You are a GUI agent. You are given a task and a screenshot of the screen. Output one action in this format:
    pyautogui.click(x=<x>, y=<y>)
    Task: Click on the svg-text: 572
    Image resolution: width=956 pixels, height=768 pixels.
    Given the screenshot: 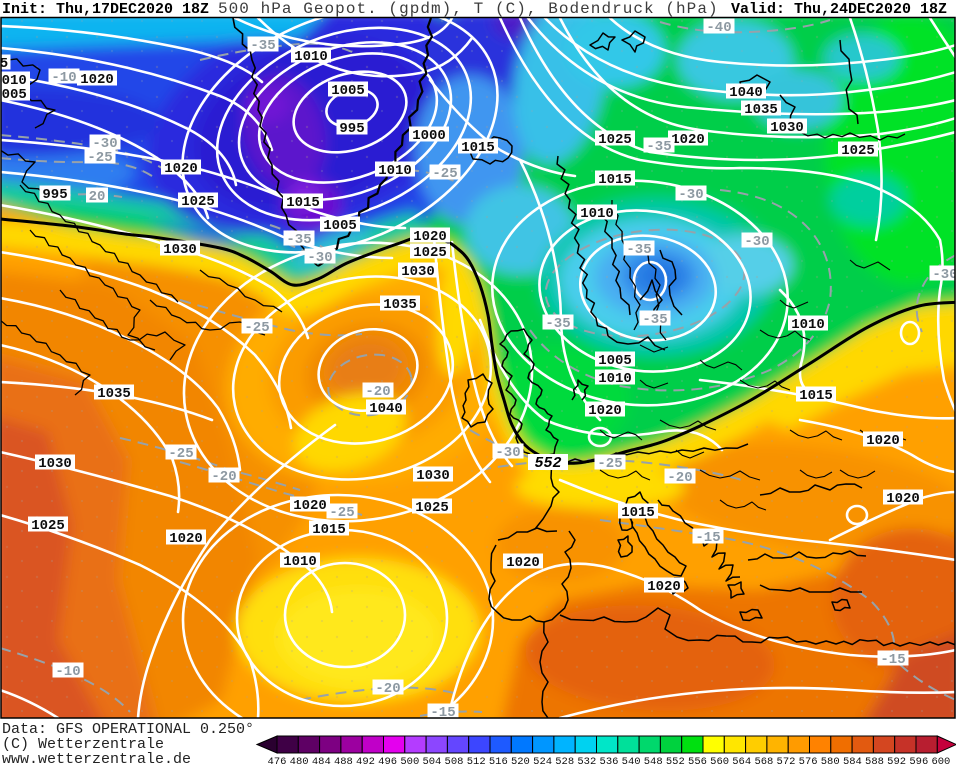 What is the action you would take?
    pyautogui.click(x=786, y=762)
    